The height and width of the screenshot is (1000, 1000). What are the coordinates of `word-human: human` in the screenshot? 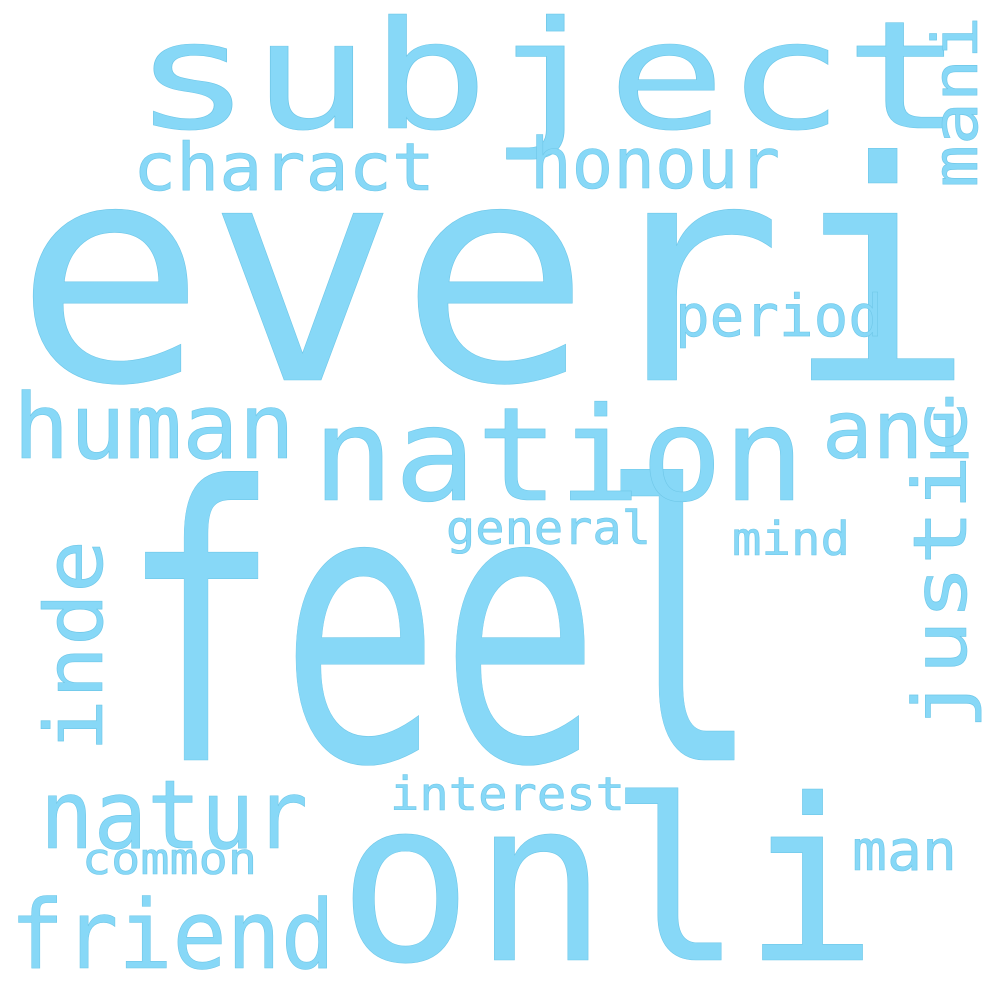 It's located at (154, 427).